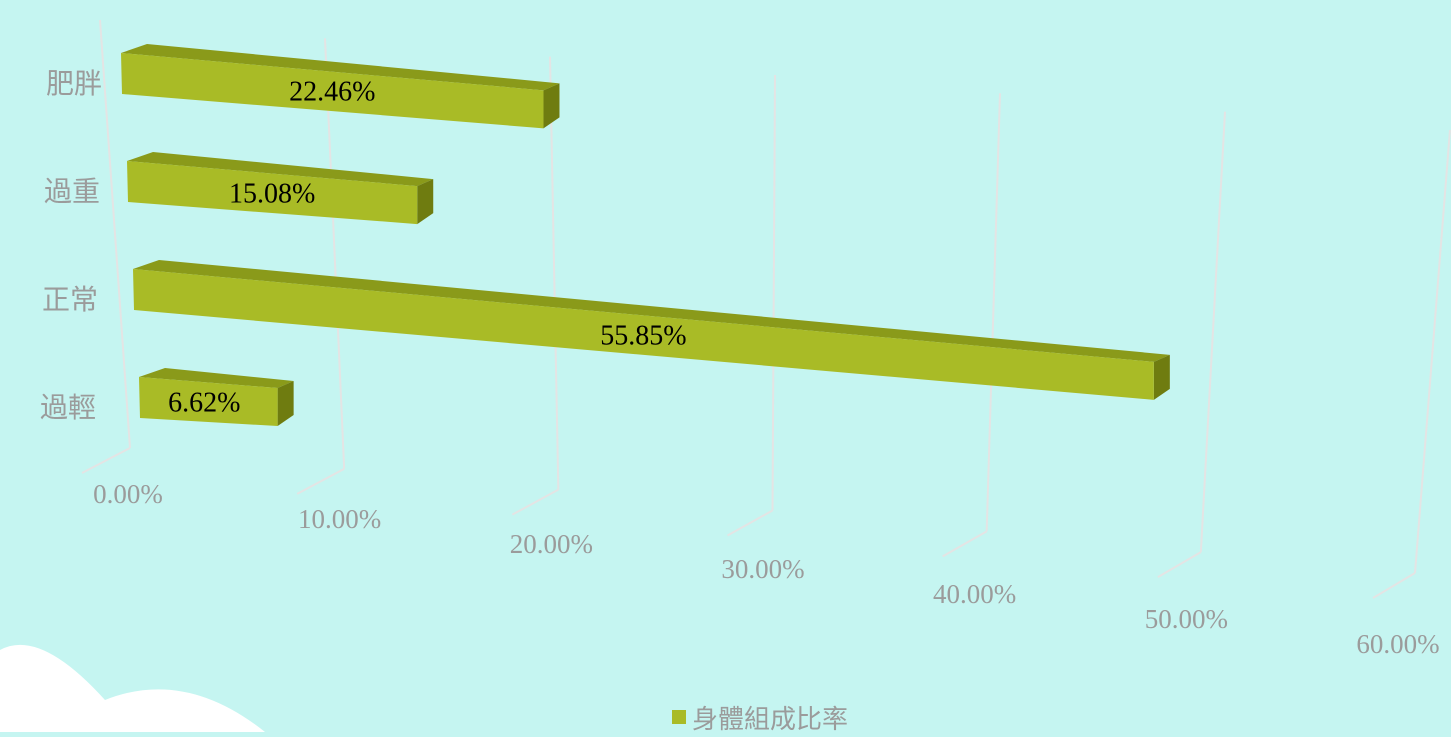 This screenshot has width=1451, height=737. Describe the element at coordinates (762, 569) in the screenshot. I see `x-tick-label: 30.00%` at that location.